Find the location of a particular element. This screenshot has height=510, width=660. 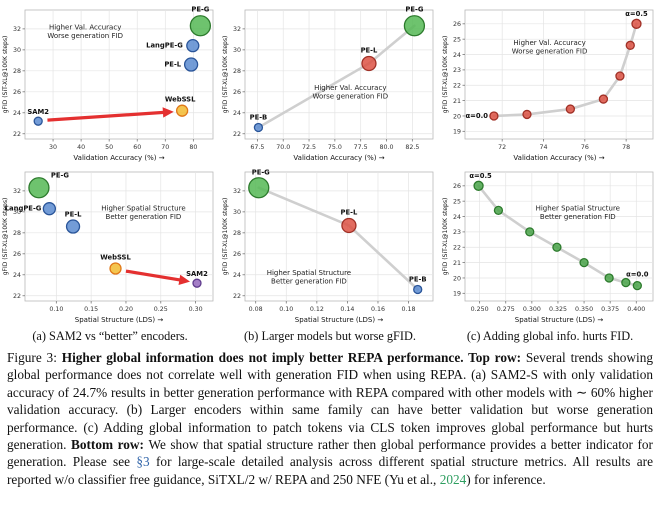

data-point-LangPE-G is located at coordinates (49, 209).